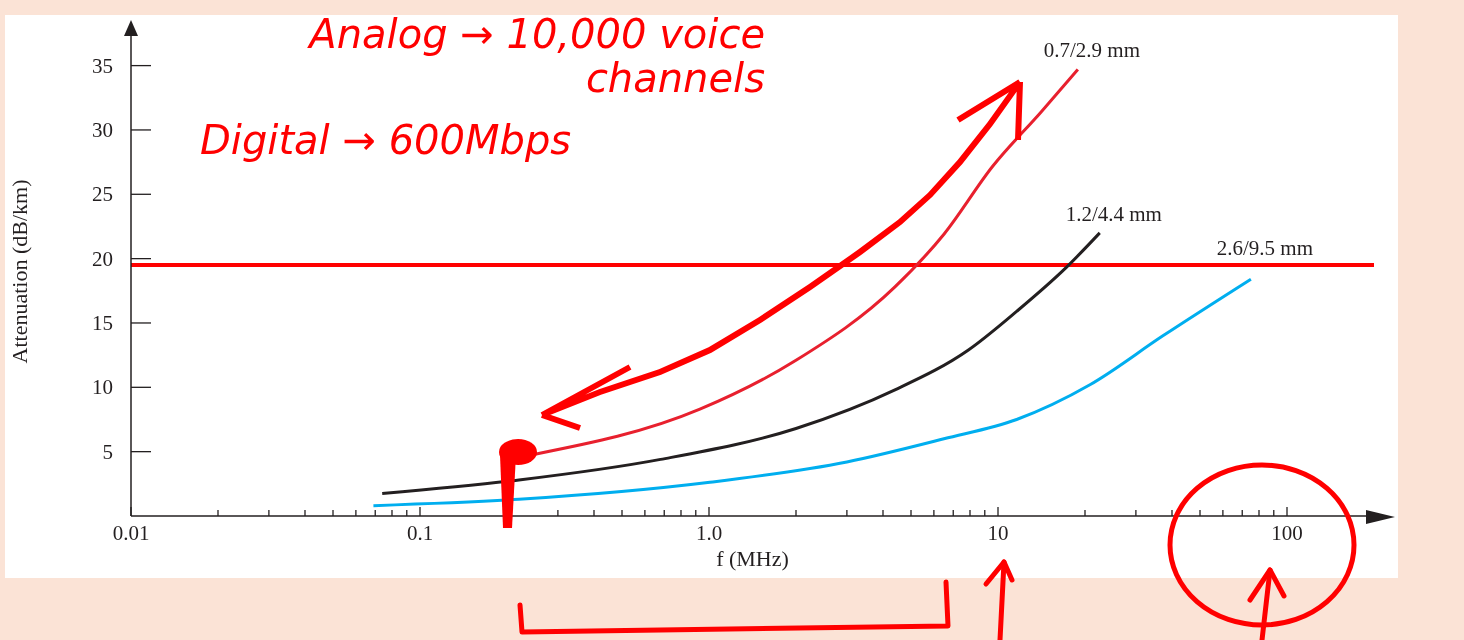  What do you see at coordinates (19, 271) in the screenshot?
I see `y-axis-title: Attenuation (dB/km)` at bounding box center [19, 271].